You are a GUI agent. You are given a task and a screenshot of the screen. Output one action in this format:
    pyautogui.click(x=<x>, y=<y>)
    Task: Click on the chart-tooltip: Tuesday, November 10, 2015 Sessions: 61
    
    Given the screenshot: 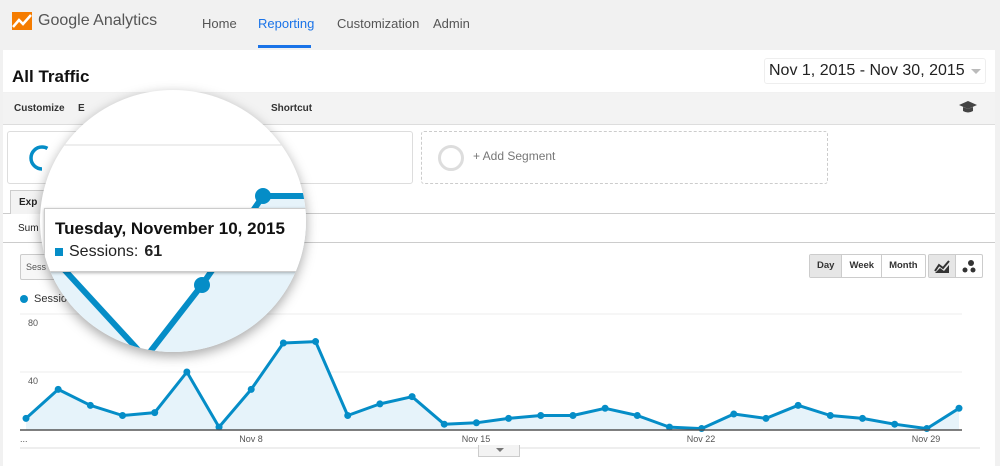 What is the action you would take?
    pyautogui.click(x=175, y=240)
    